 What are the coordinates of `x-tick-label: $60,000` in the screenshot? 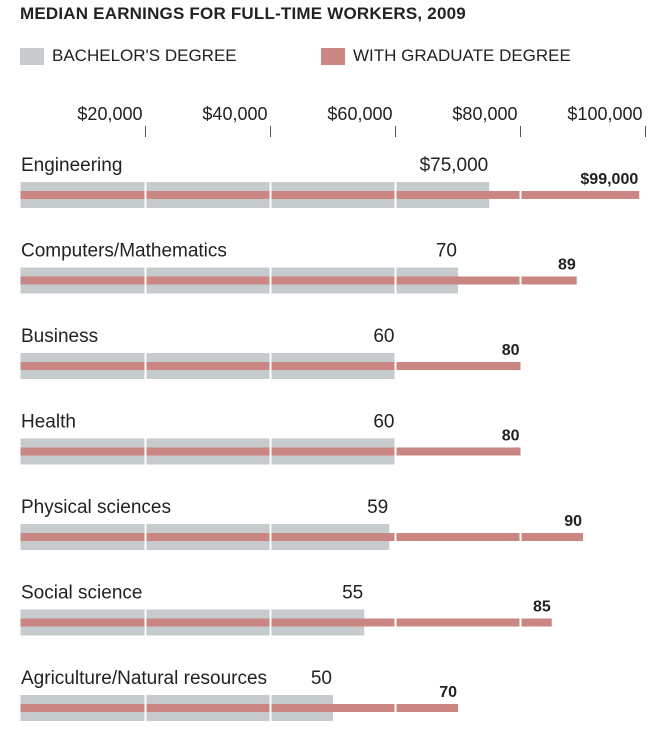 It's located at (359, 114).